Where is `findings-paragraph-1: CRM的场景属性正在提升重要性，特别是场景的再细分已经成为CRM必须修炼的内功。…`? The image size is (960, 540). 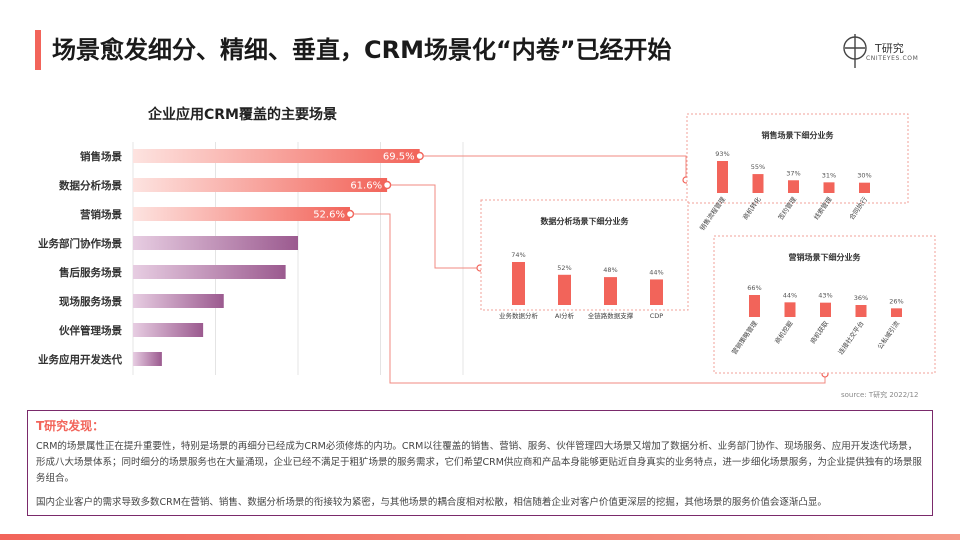
findings-paragraph-1: CRM的场景属性正在提升重要性，特别是场景的再细分已经成为CRM必须修炼的内功。… is located at coordinates (479, 462).